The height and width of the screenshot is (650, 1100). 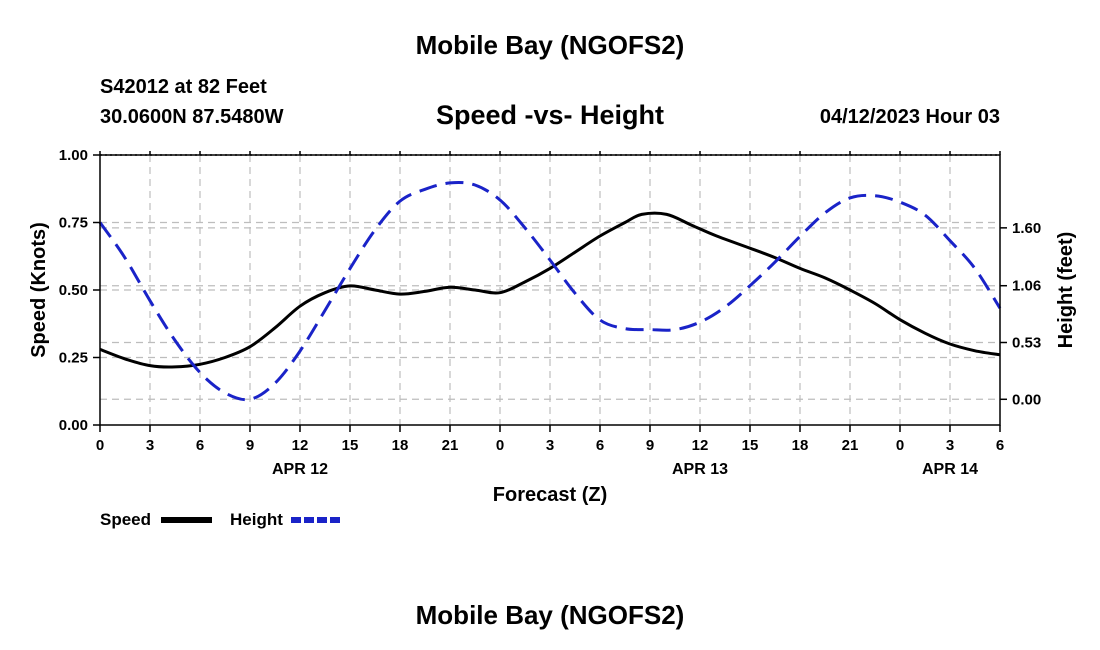 What do you see at coordinates (1026, 343) in the screenshot?
I see `y2-tick-label: 0.53` at bounding box center [1026, 343].